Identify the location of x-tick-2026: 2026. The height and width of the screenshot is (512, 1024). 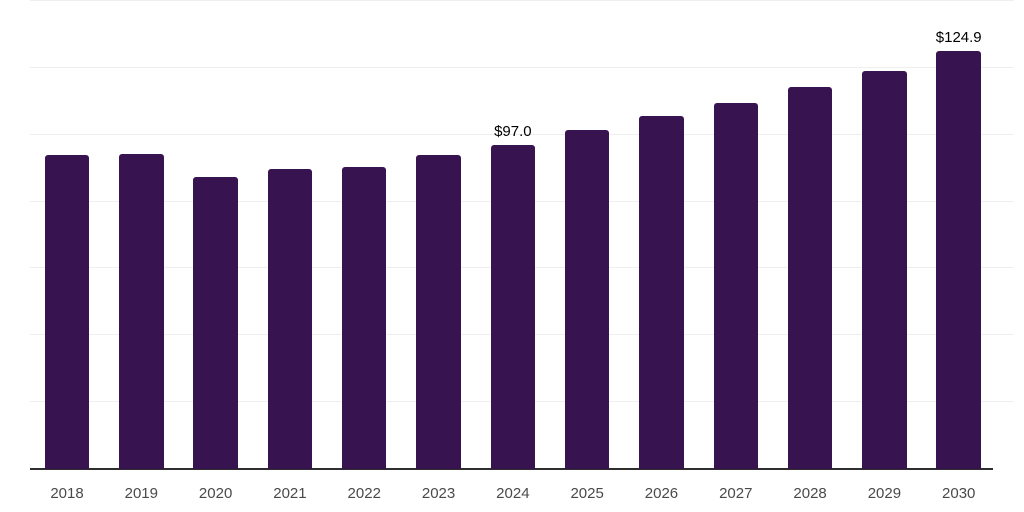
(661, 493).